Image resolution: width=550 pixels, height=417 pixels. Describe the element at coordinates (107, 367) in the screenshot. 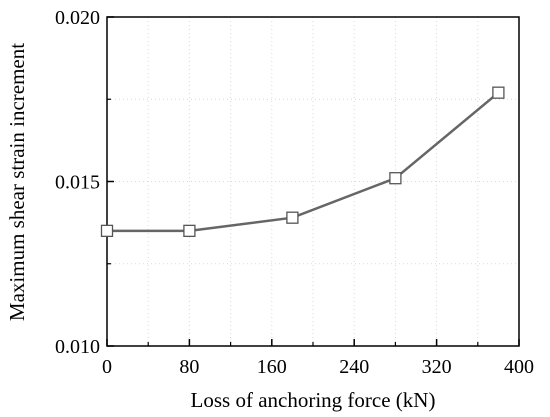

I see `x-tick-label: 0` at that location.